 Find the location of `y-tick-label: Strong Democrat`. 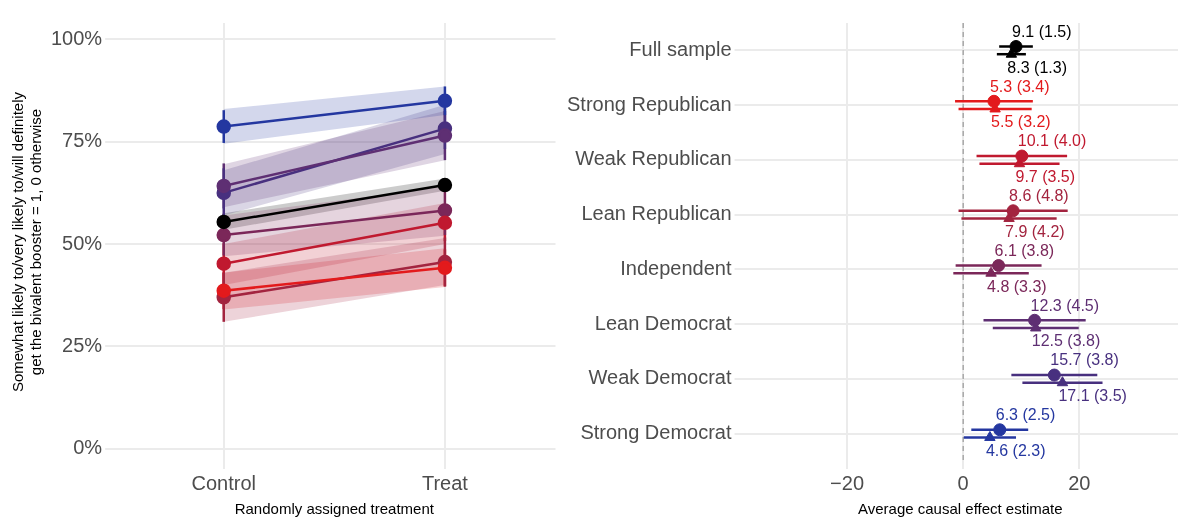

y-tick-label: Strong Democrat is located at coordinates (656, 432).